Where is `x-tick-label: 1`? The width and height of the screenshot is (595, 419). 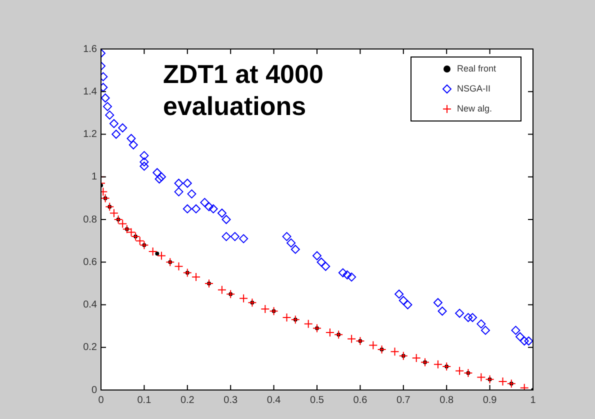 x-tick-label: 1 is located at coordinates (533, 400).